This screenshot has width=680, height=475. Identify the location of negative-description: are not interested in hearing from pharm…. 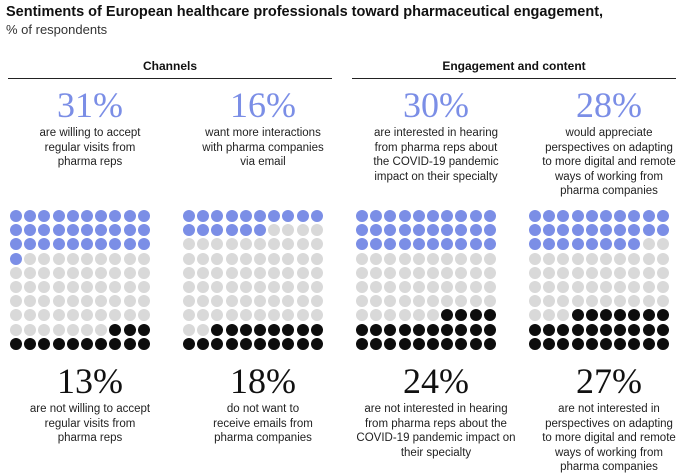
(436, 431).